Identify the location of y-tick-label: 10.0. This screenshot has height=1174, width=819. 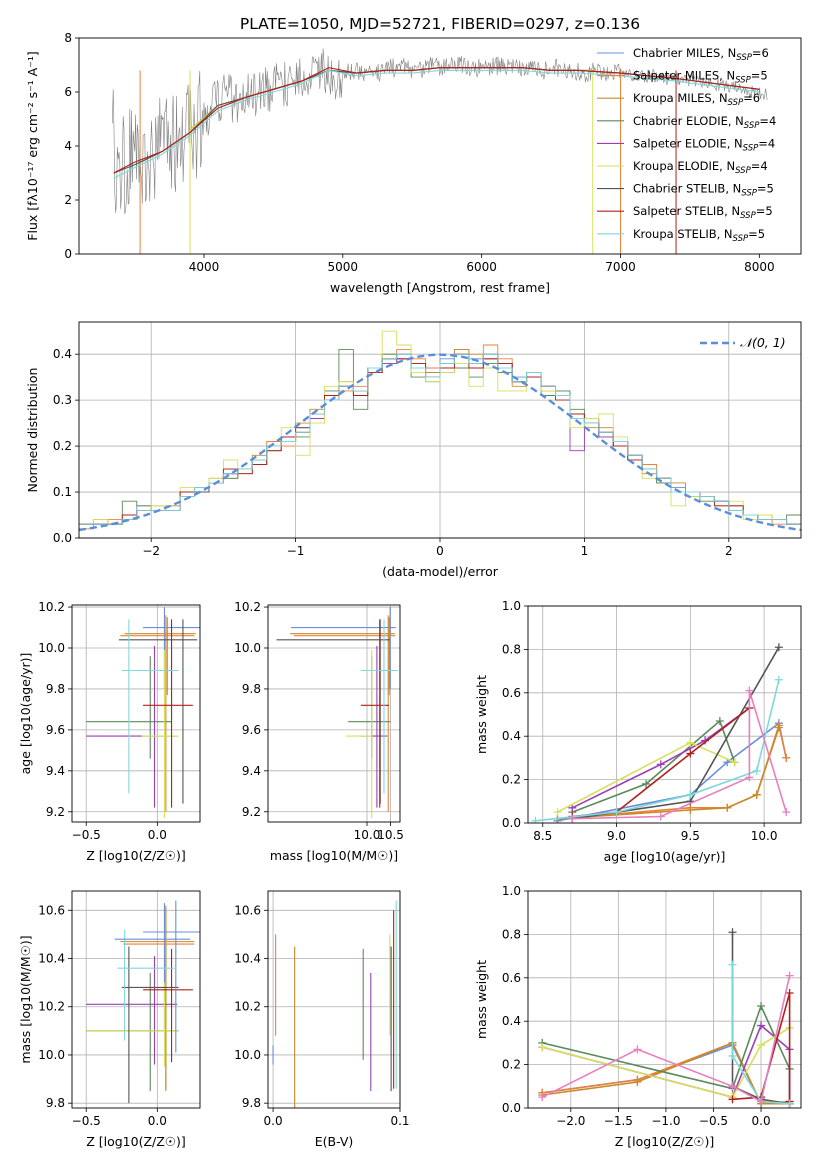
(51, 1055).